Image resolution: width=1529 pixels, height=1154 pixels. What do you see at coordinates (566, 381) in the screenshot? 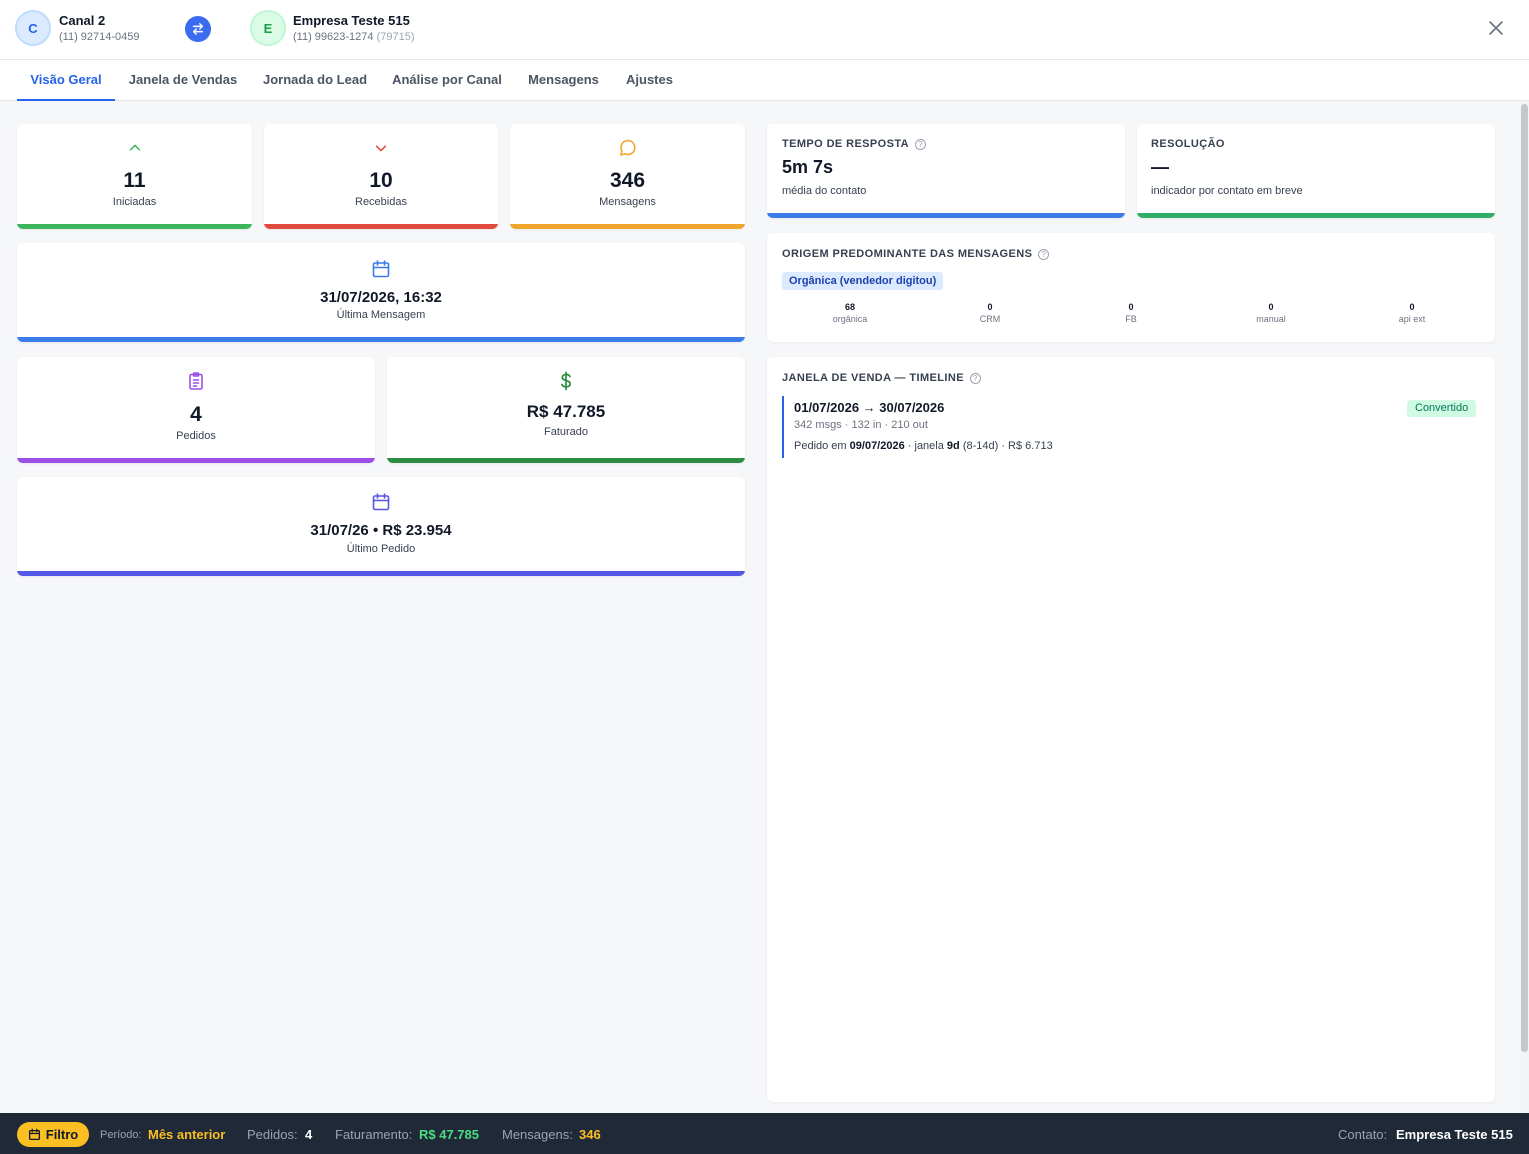
I see `dollar-icon` at bounding box center [566, 381].